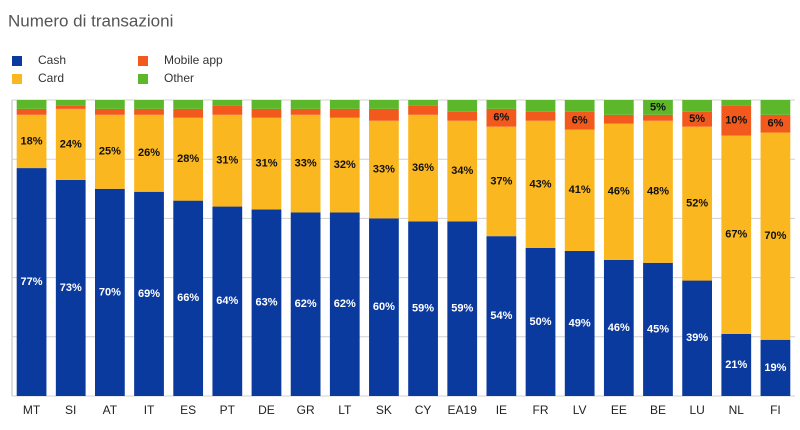  Describe the element at coordinates (179, 78) in the screenshot. I see `legend-label: Other` at that location.